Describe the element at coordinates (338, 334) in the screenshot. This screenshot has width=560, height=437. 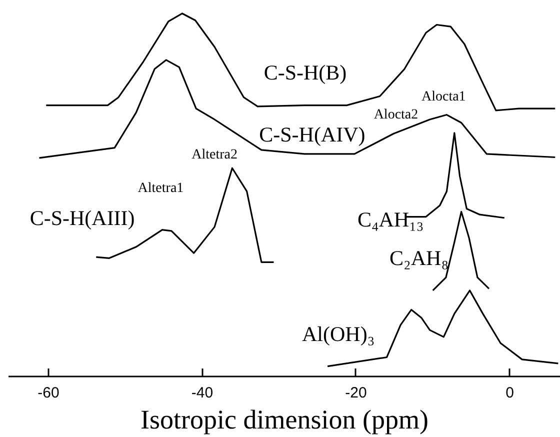
I see `series-label: Al(OH)₃` at that location.